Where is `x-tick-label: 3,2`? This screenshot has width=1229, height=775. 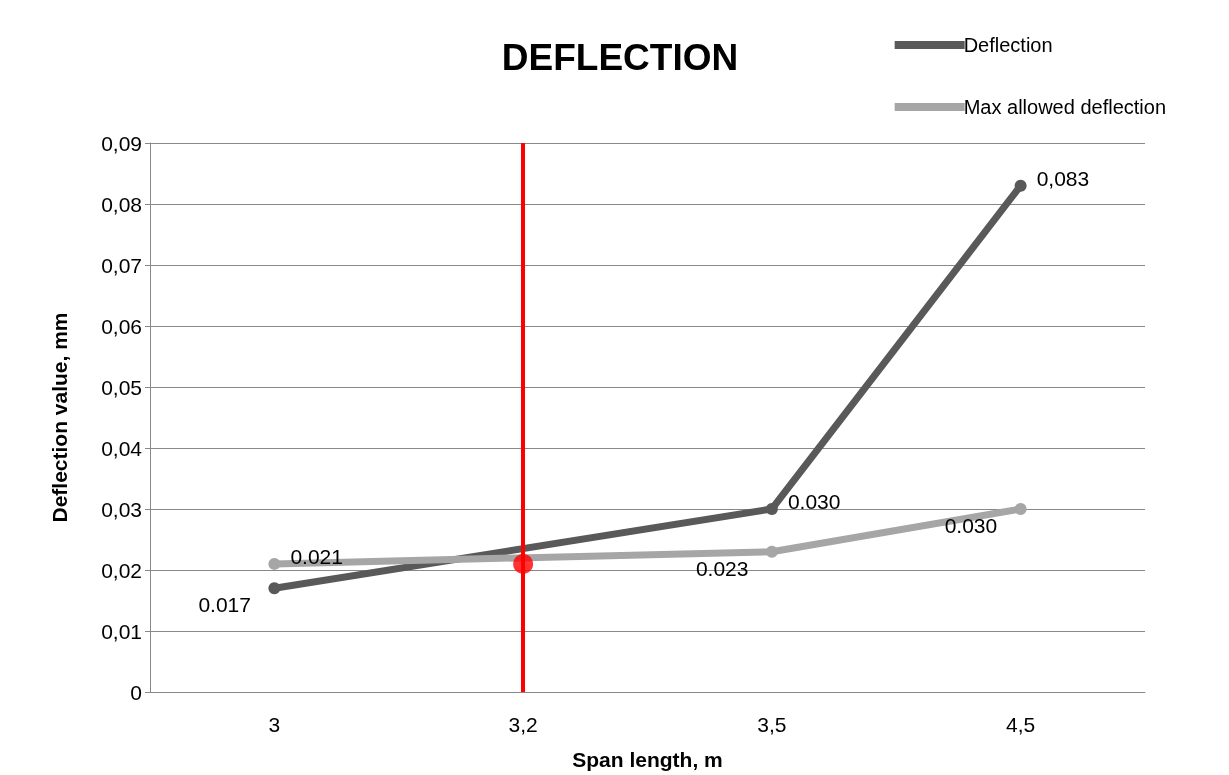
x-tick-label: 3,2 is located at coordinates (523, 724).